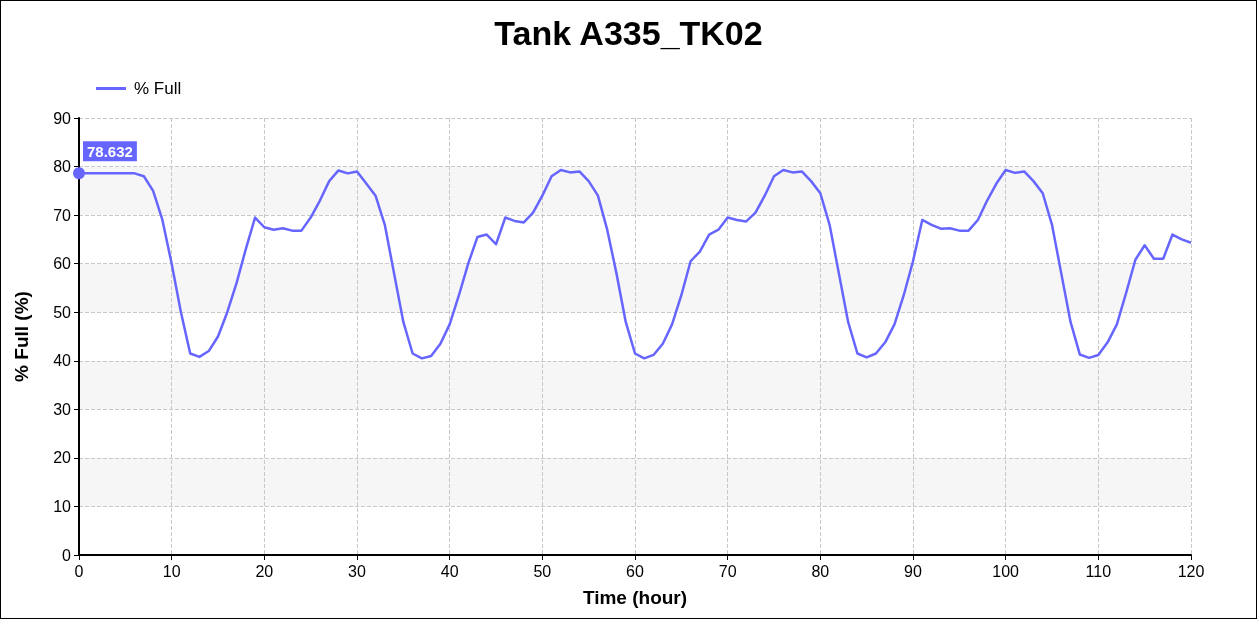  I want to click on legend-label: % Full, so click(158, 88).